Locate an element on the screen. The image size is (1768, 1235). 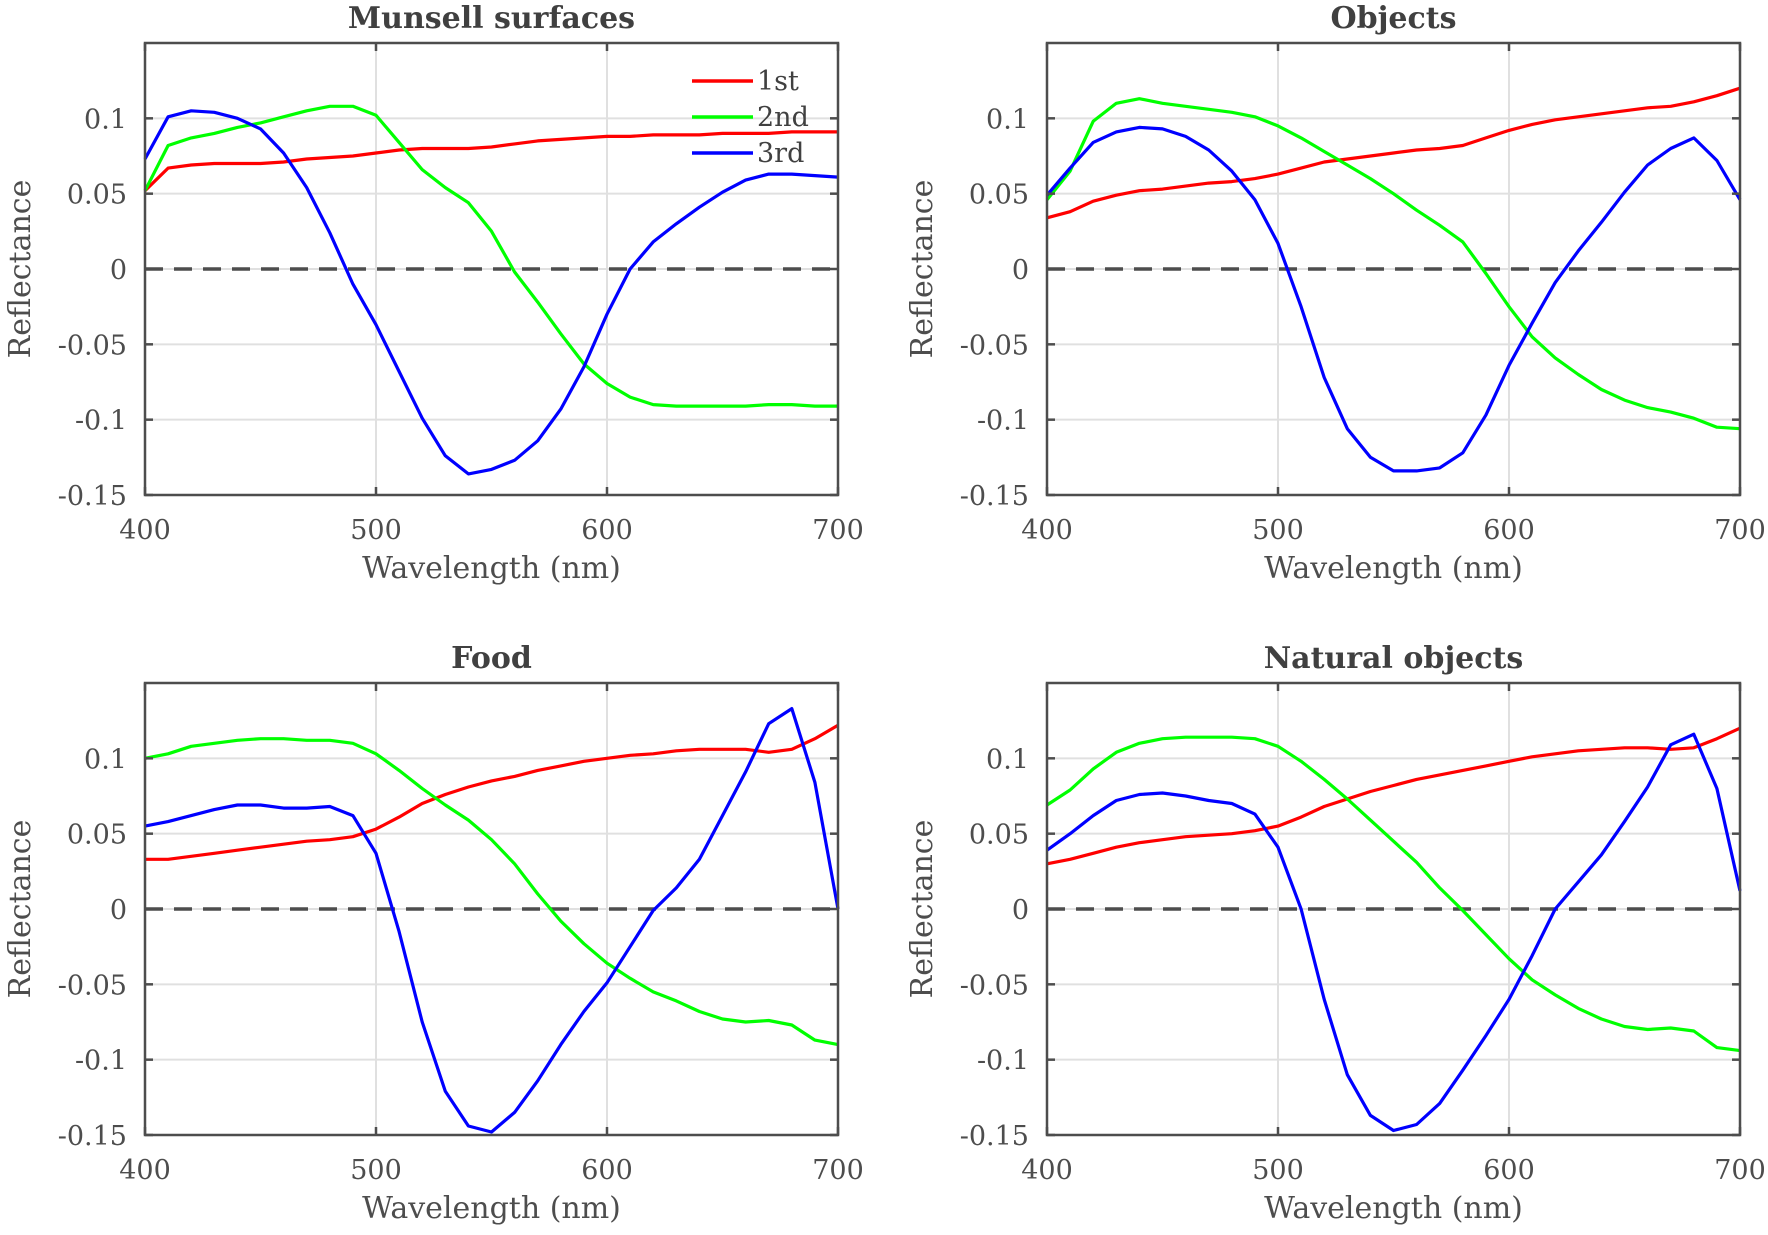
series-line-1st is located at coordinates (490, 161).